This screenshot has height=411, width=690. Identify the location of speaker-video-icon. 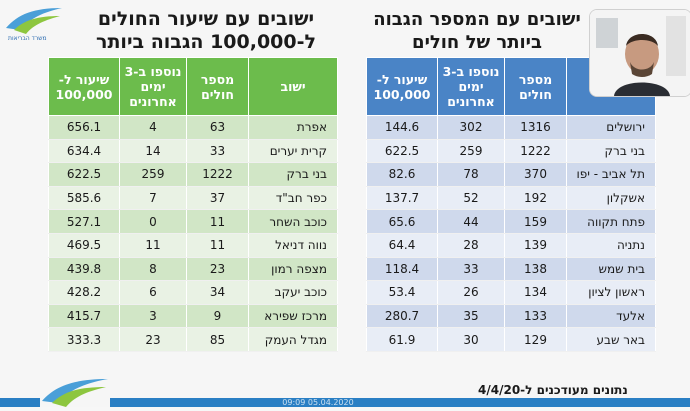
(640, 53).